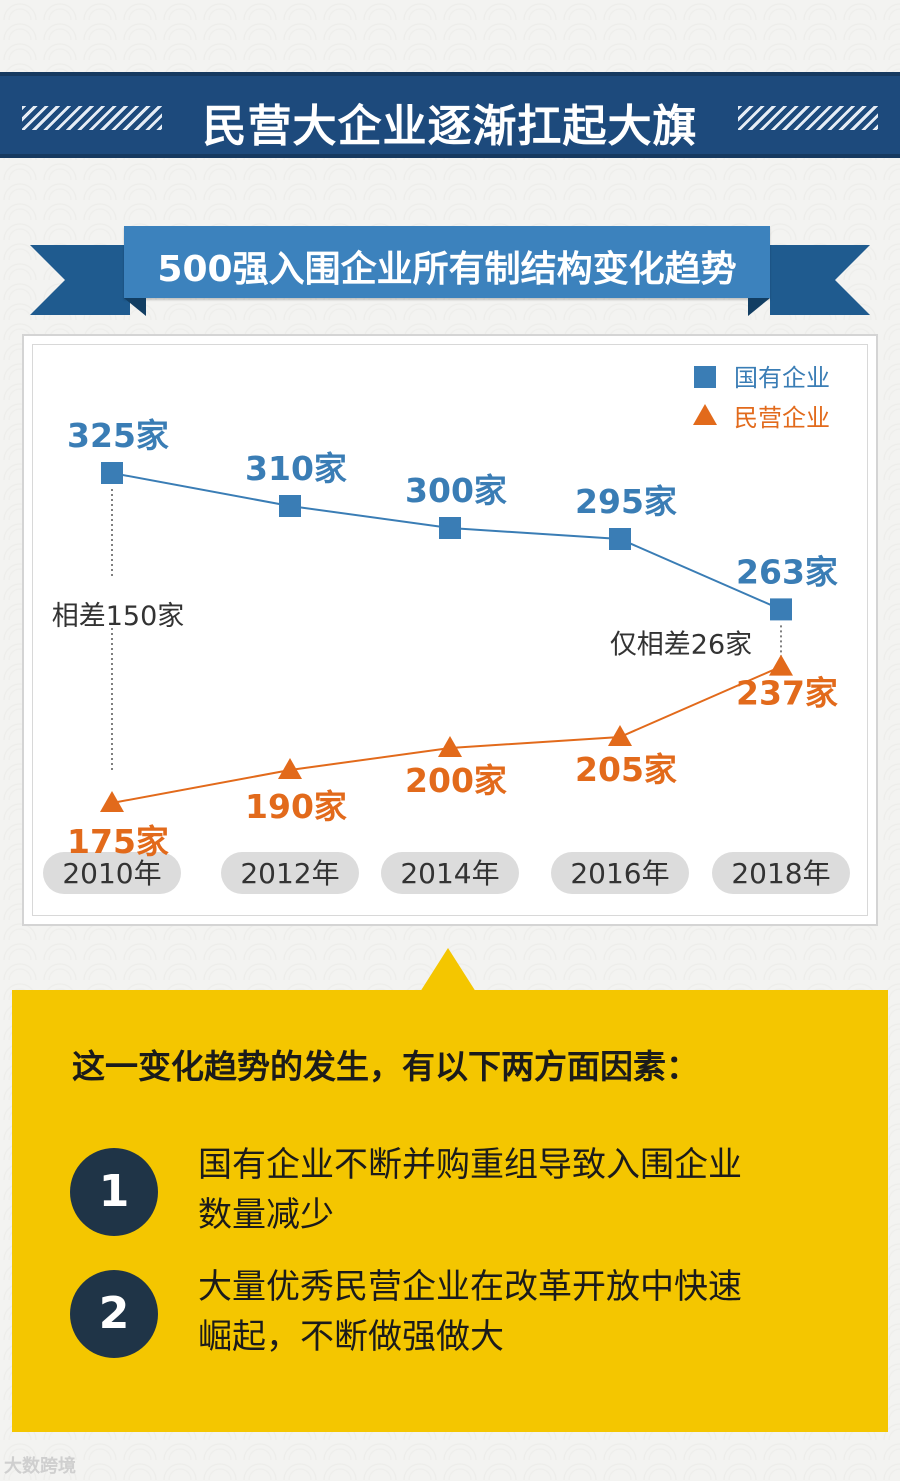 The height and width of the screenshot is (1481, 900). What do you see at coordinates (705, 377) in the screenshot?
I see `legend-marker-square` at bounding box center [705, 377].